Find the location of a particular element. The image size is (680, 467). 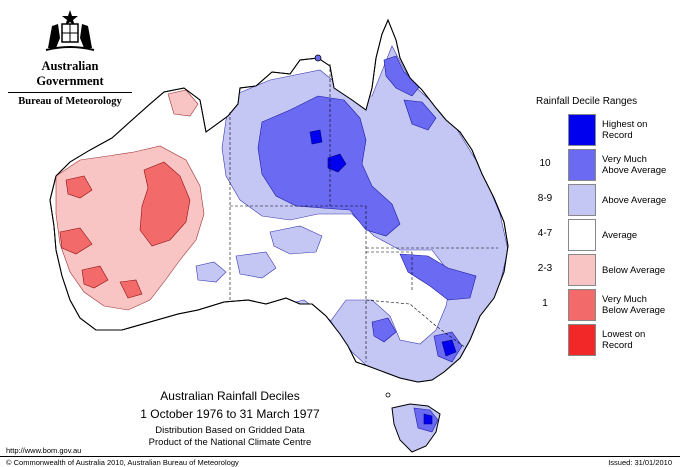

region-below-average is located at coordinates (183, 103).